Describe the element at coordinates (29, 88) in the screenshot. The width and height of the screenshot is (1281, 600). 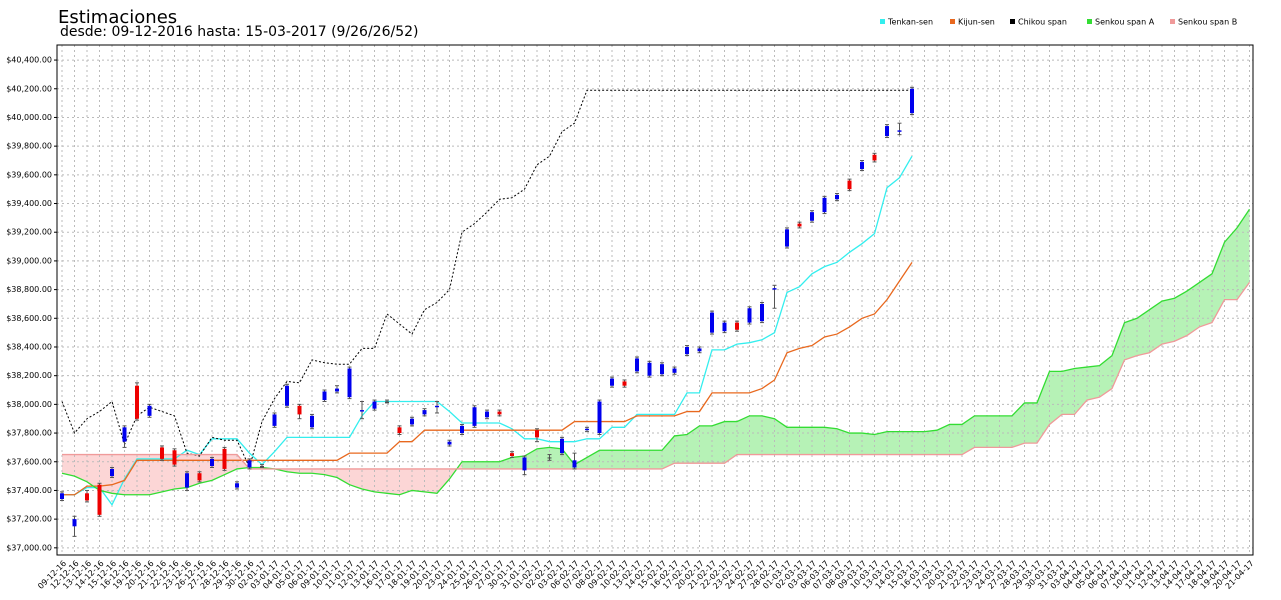
I see `y-tick-label: $40,200.00` at that location.